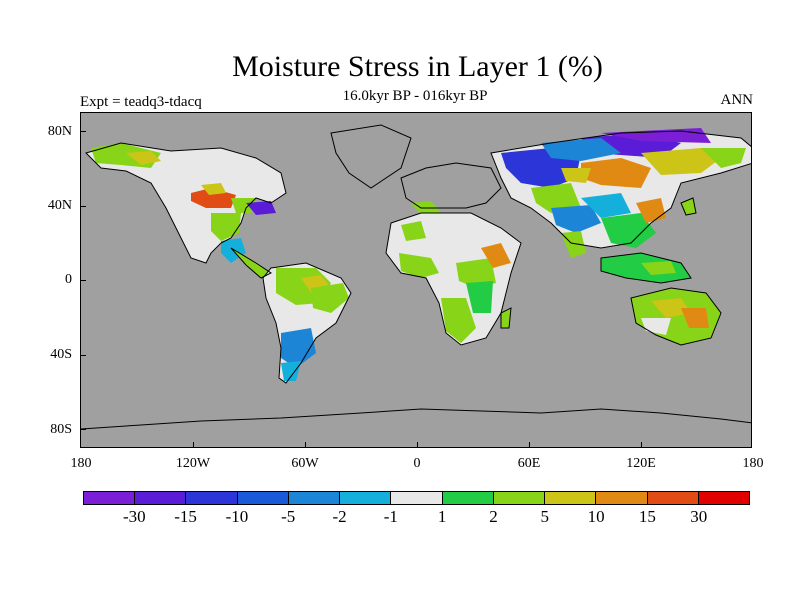 This screenshot has height=600, width=800. I want to click on chart-subtitle: 16.0kyr BP - 016kyr BP, so click(415, 96).